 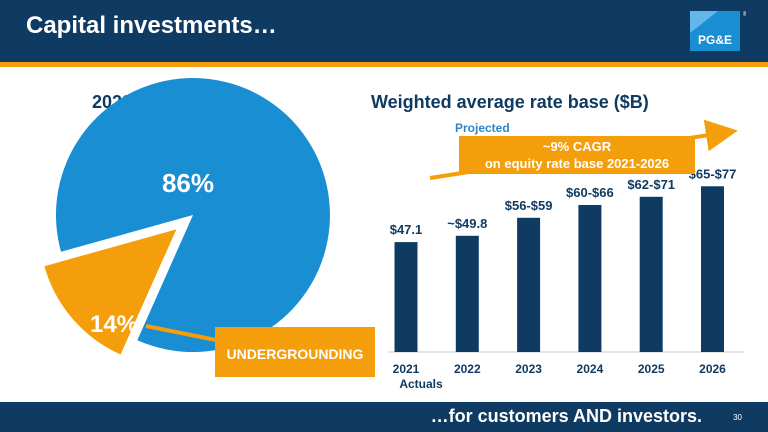 I want to click on x-tick-2025: 2025, so click(x=651, y=369).